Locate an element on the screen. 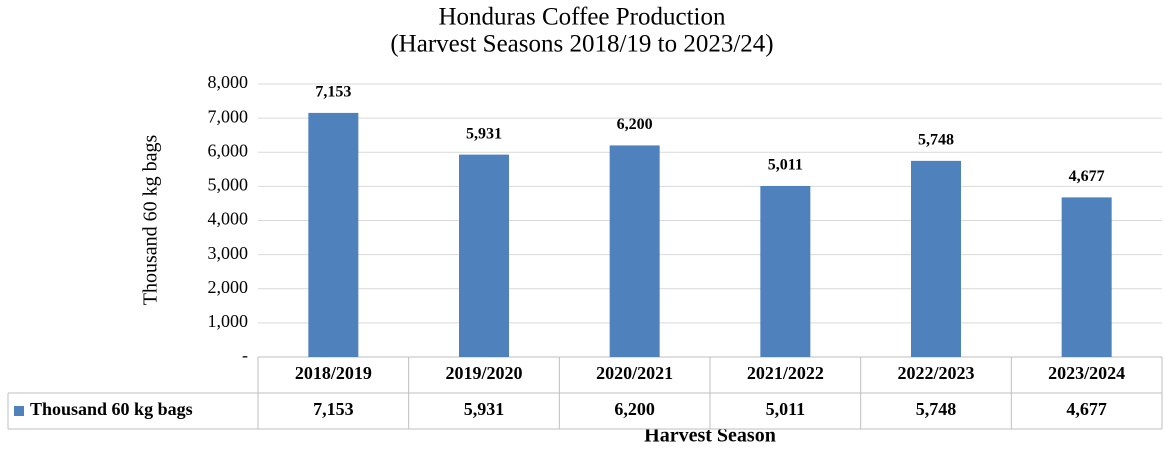 The height and width of the screenshot is (449, 1164). y-tick-label: 7,000 is located at coordinates (228, 116).